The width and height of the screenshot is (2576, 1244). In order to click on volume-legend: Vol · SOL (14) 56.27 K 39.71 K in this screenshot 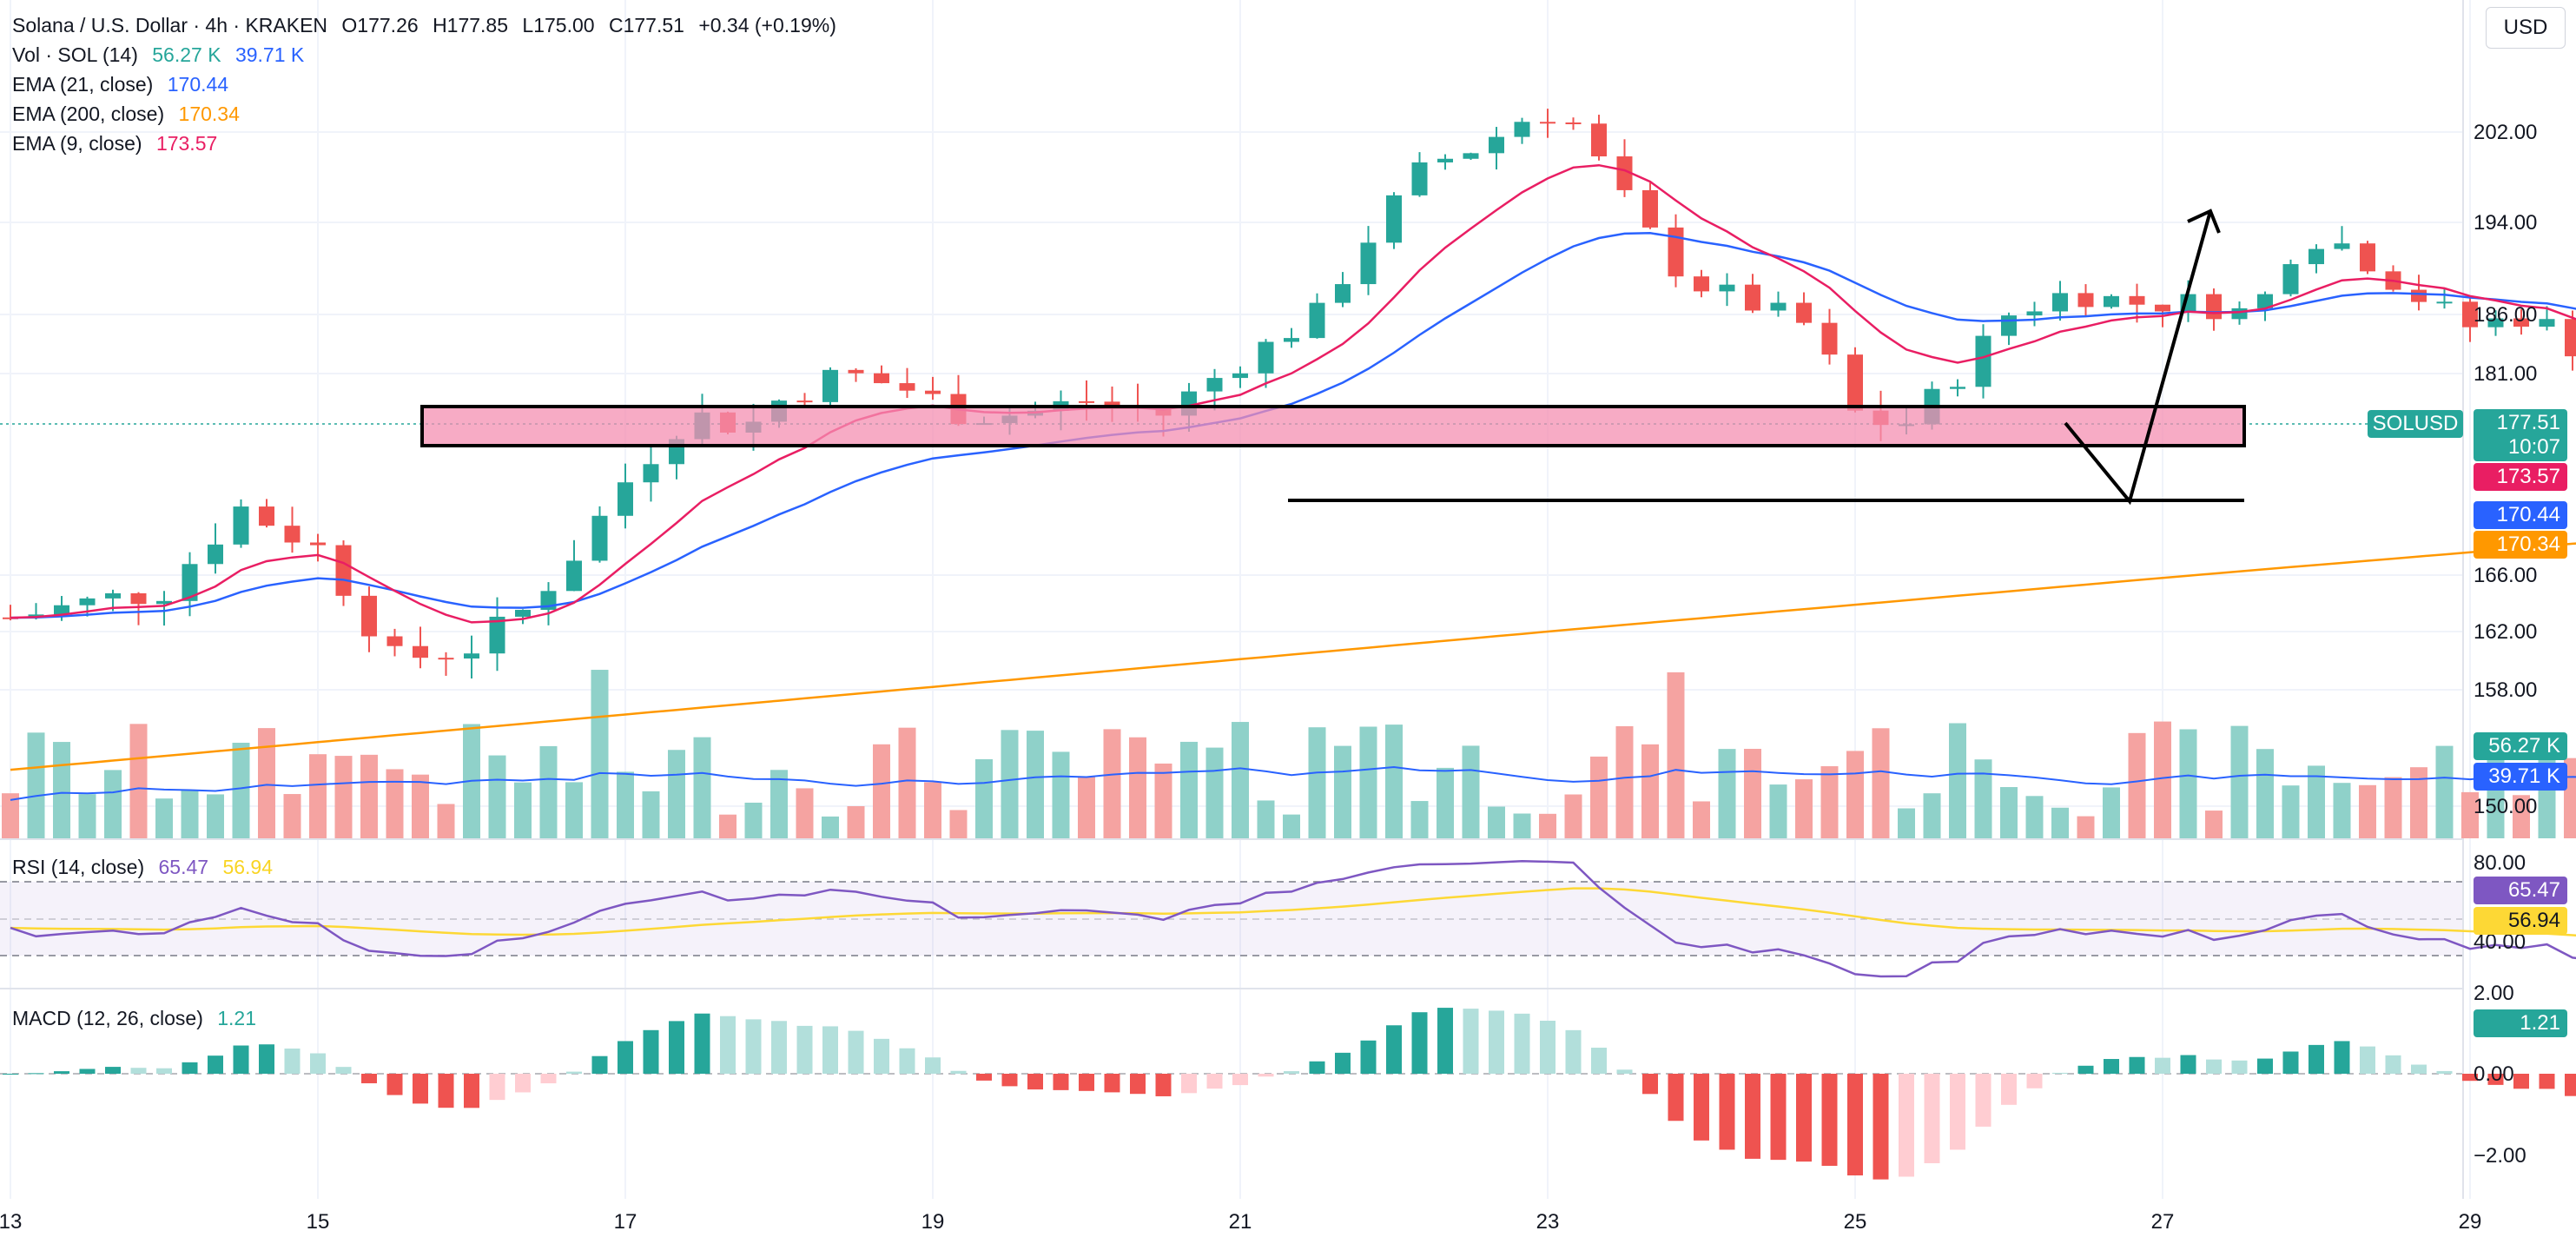, I will do `click(162, 55)`.